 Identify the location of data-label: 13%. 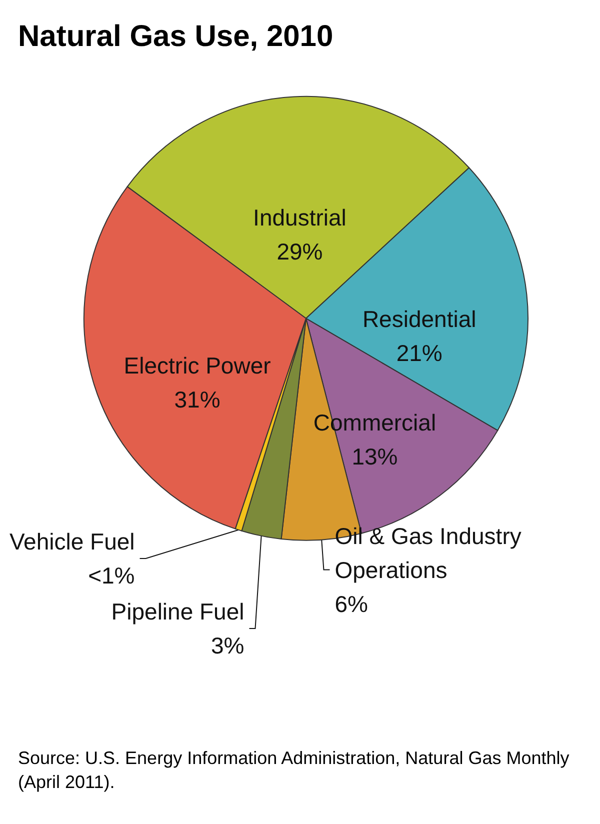
(375, 456).